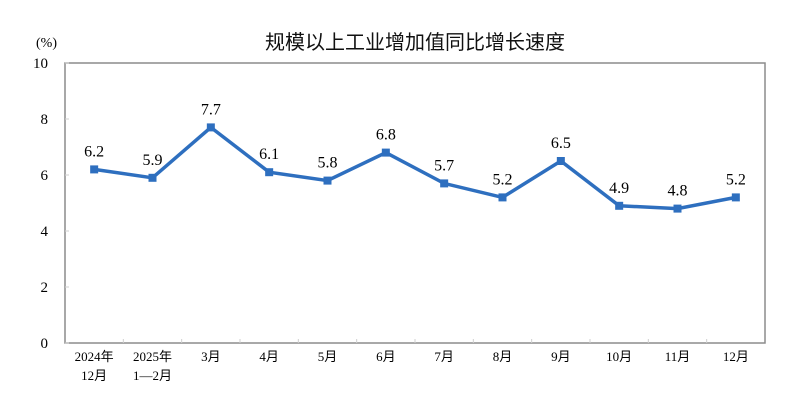  I want to click on data-value-label: 6.1, so click(269, 154).